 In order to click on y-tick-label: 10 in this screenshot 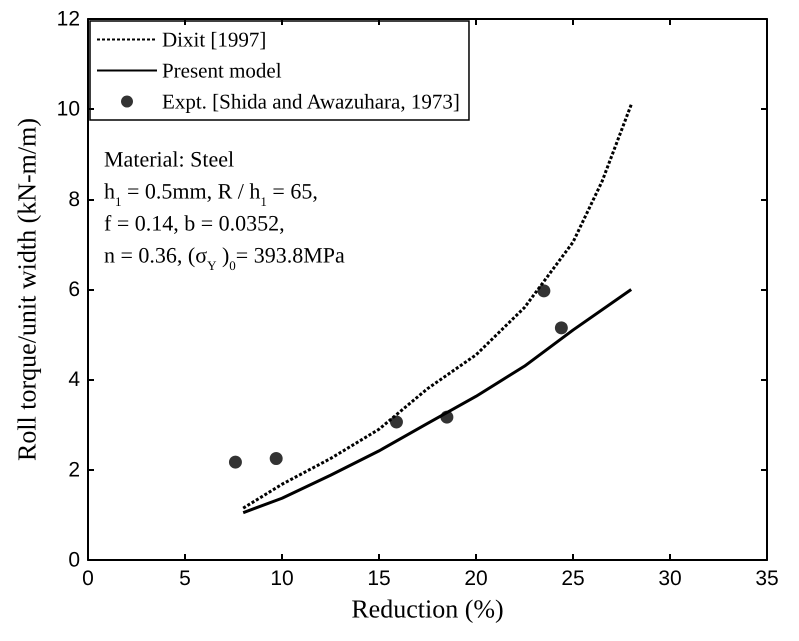, I will do `click(68, 109)`.